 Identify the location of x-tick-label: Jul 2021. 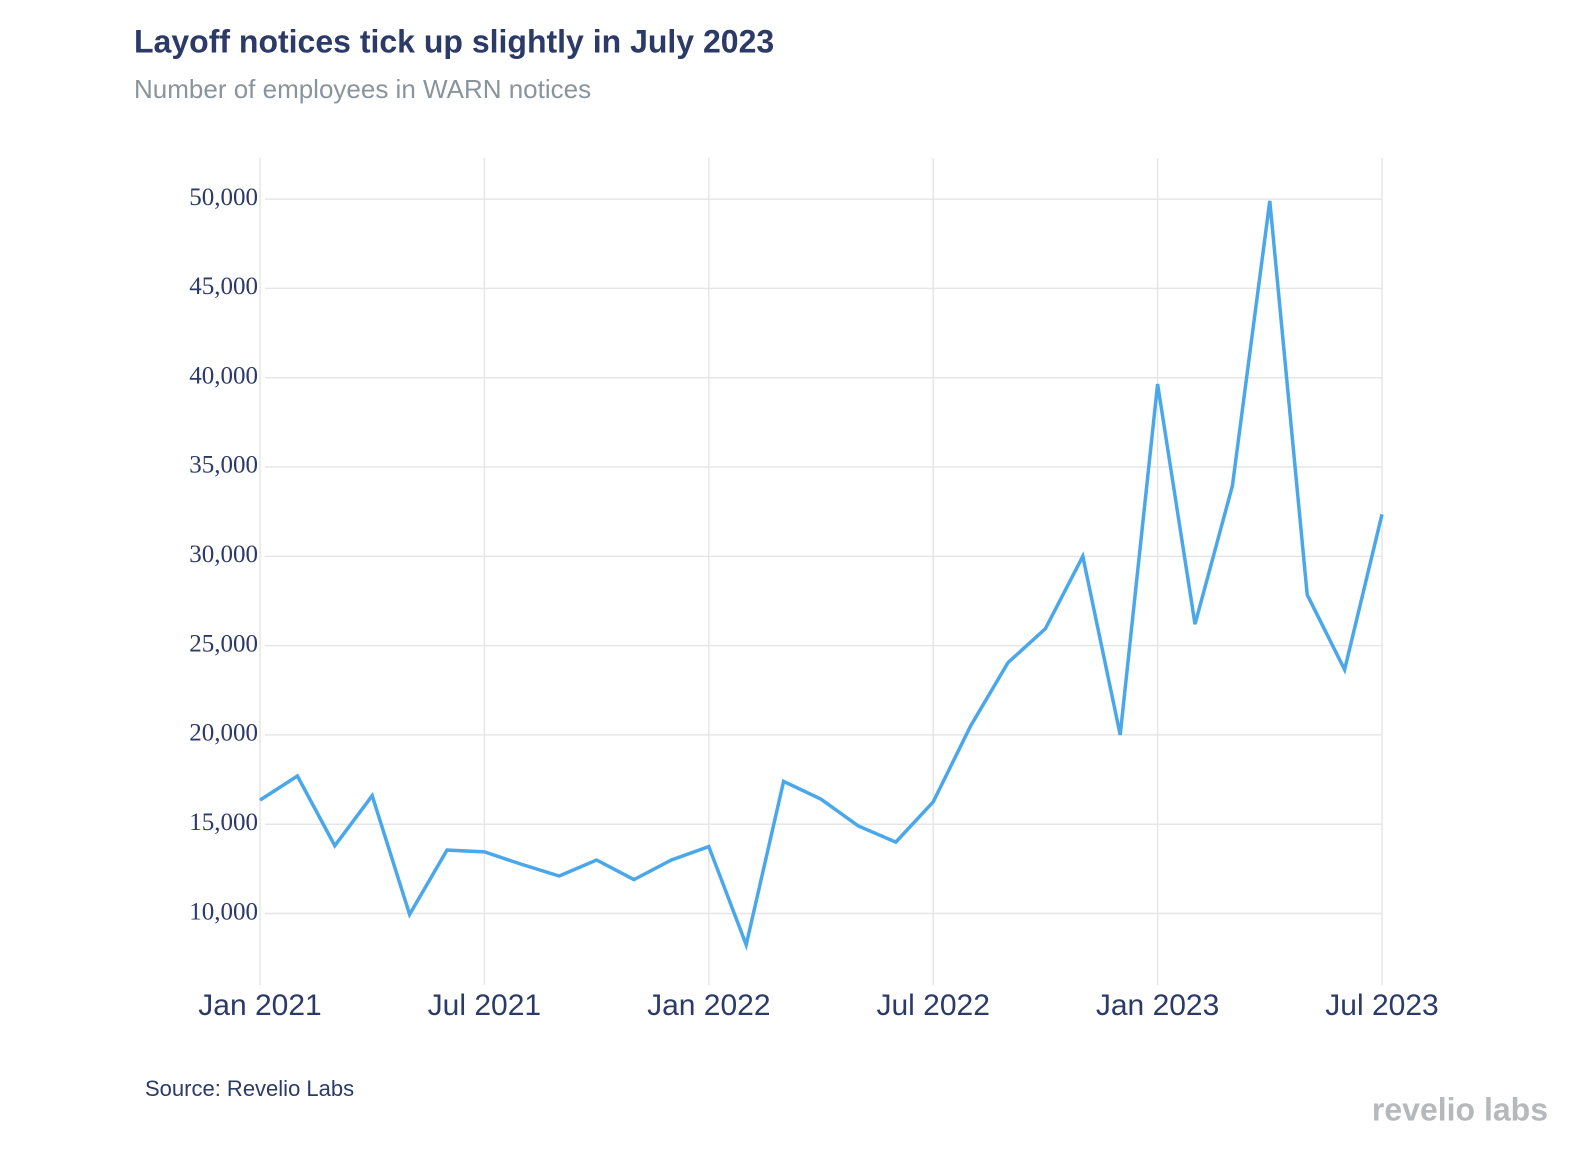
(484, 1005).